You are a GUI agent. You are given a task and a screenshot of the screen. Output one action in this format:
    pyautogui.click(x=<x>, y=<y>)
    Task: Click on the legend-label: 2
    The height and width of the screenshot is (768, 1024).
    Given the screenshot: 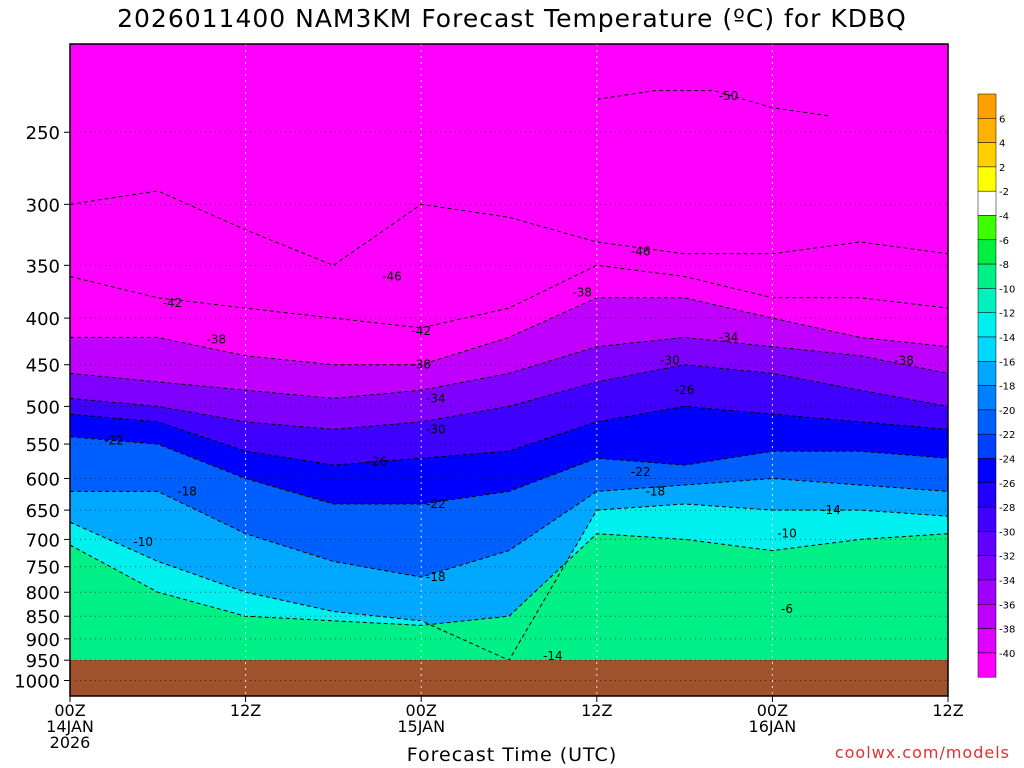 What is the action you would take?
    pyautogui.click(x=1002, y=168)
    